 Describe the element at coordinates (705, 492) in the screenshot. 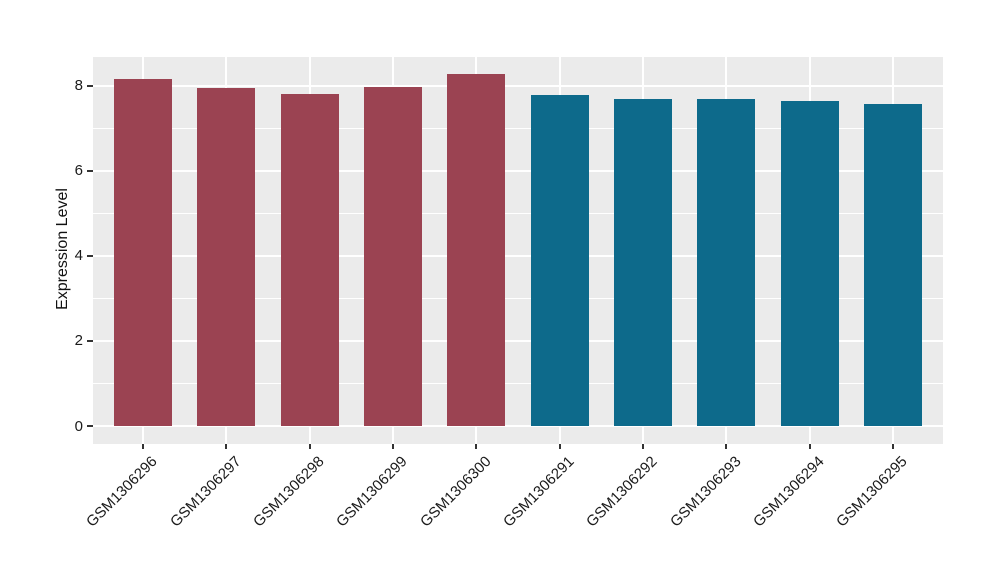

I see `x-tick-label-GSM1306293: GSM1306293` at that location.